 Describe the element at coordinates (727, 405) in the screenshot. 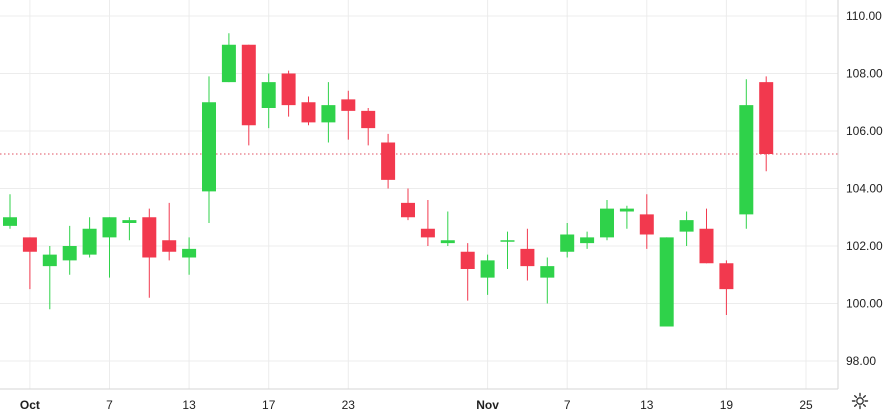

I see `x-tick-label: 19` at that location.